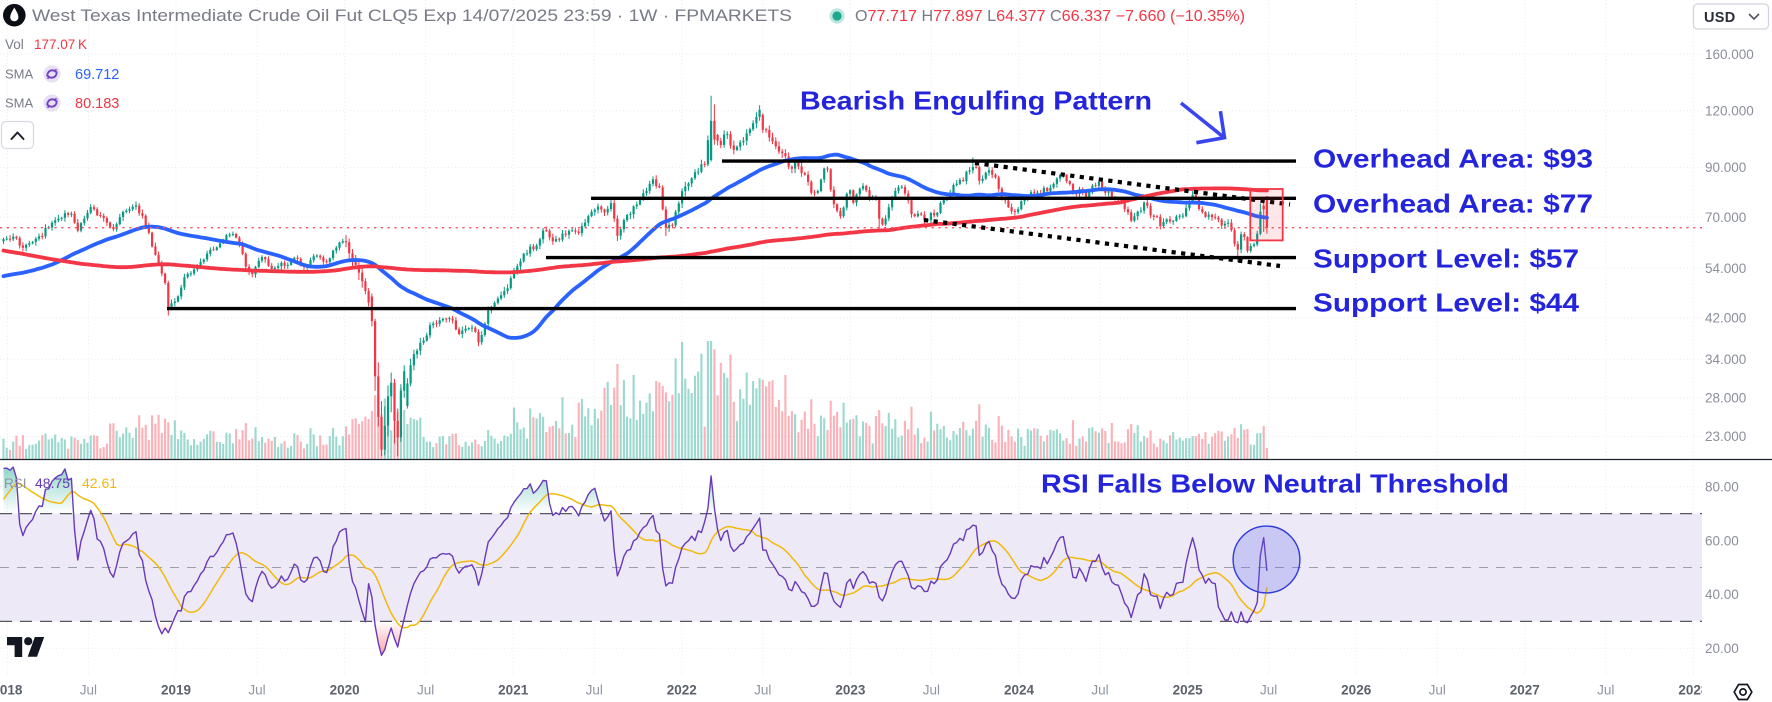 The image size is (1772, 702). What do you see at coordinates (176, 690) in the screenshot?
I see `svg-text: 2019` at bounding box center [176, 690].